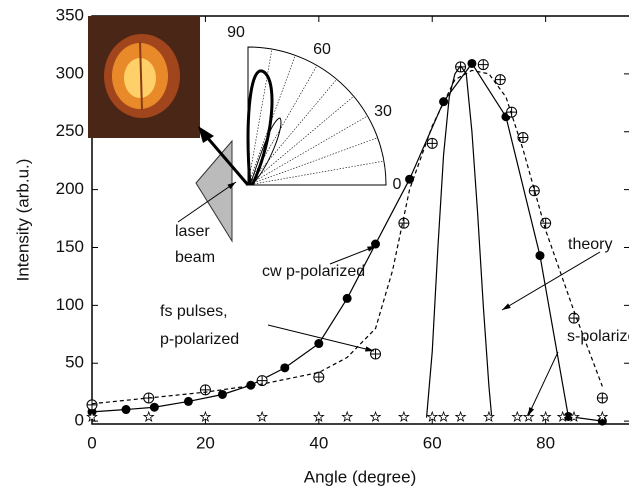 Image resolution: width=629 pixels, height=492 pixels. What do you see at coordinates (70, 14) in the screenshot?
I see `y-tick-label: 350` at bounding box center [70, 14].